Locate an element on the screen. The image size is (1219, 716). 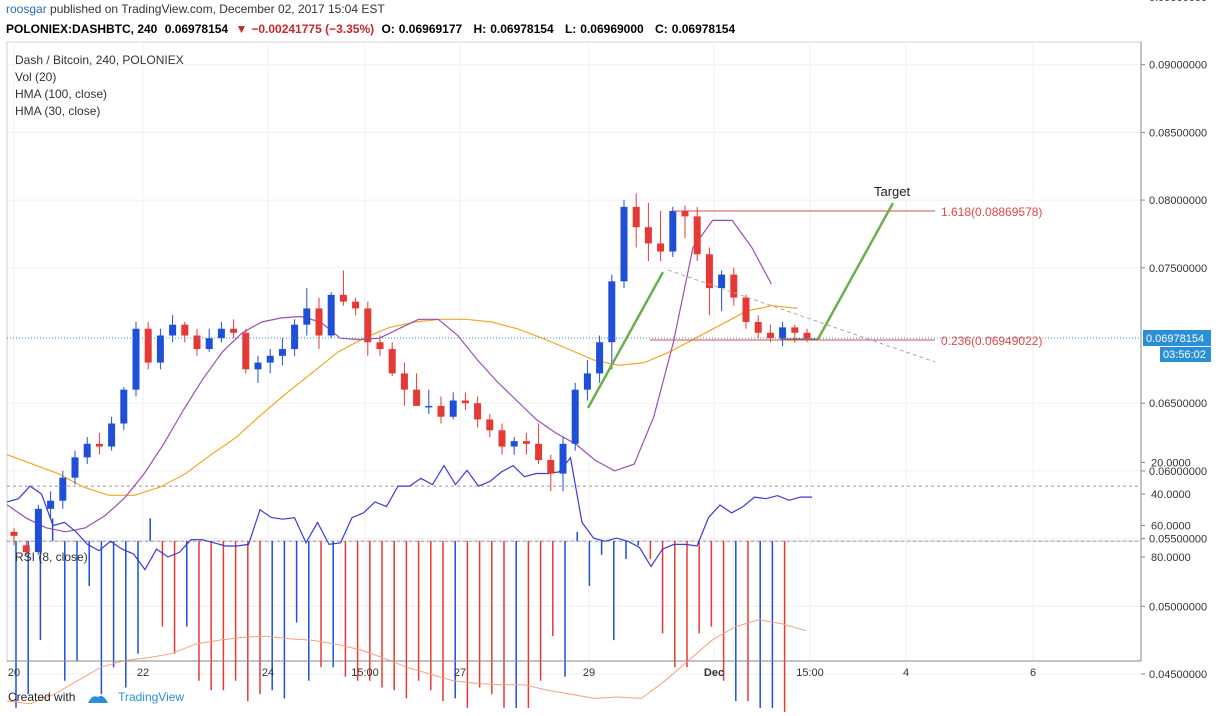
countdown-tag-label: 03:56:02 is located at coordinates (1184, 355).